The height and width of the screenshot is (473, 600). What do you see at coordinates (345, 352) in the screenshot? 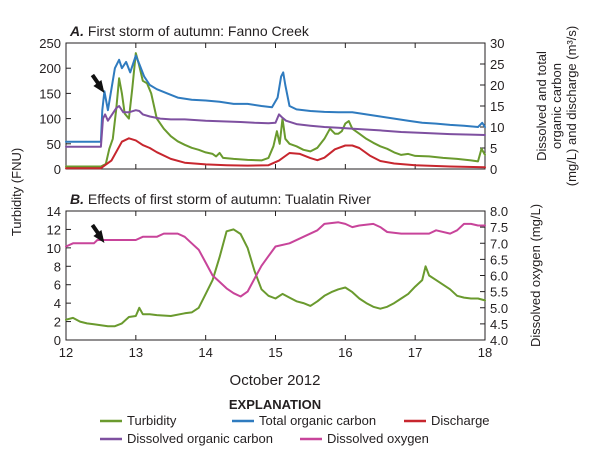
I see `x-tick-label: 16` at bounding box center [345, 352].